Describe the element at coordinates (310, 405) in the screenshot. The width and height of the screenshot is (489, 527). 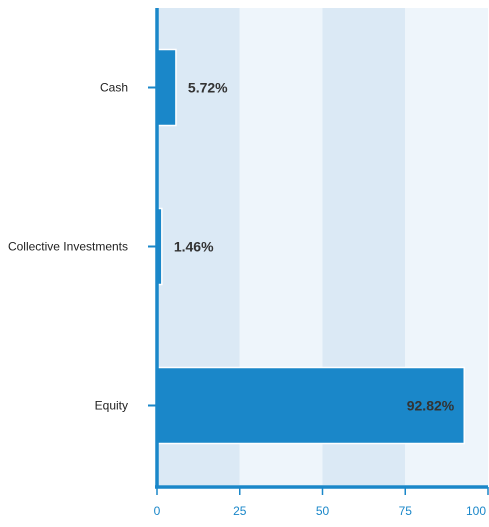
I see `bar-equity` at that location.